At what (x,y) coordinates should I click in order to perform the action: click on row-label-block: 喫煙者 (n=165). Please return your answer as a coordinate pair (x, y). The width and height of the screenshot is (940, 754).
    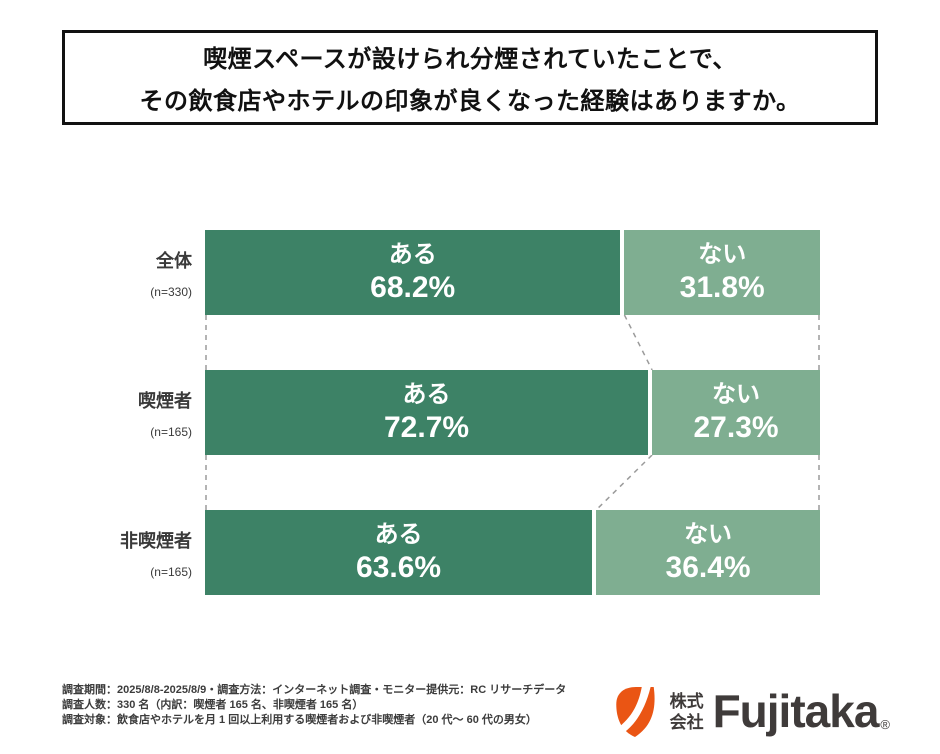
    Looking at the image, I should click on (102, 412).